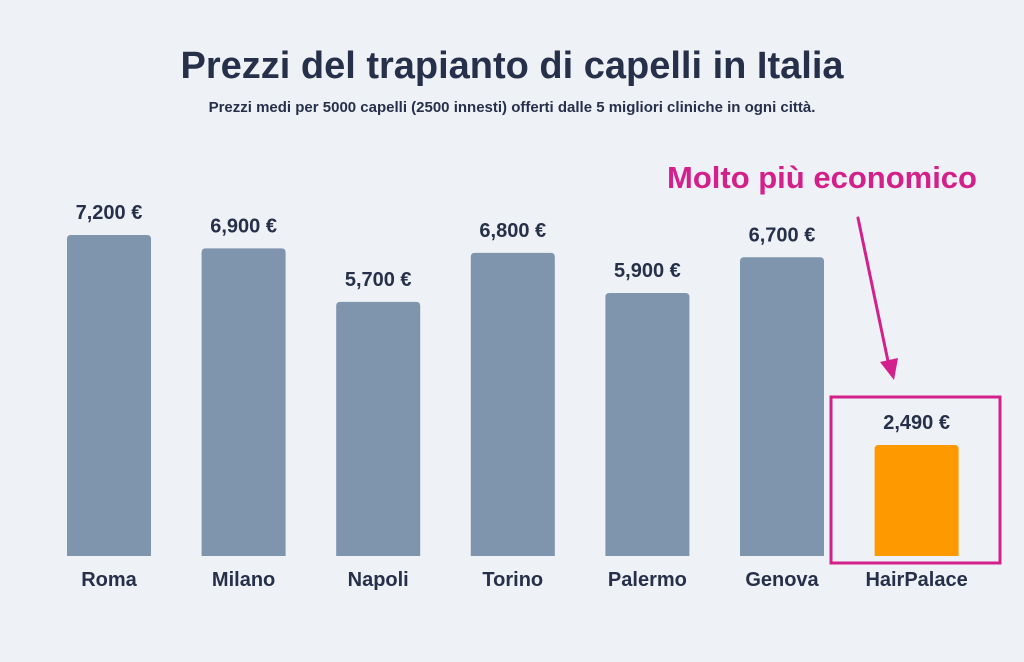  Describe the element at coordinates (512, 404) in the screenshot. I see `bar-torino` at that location.